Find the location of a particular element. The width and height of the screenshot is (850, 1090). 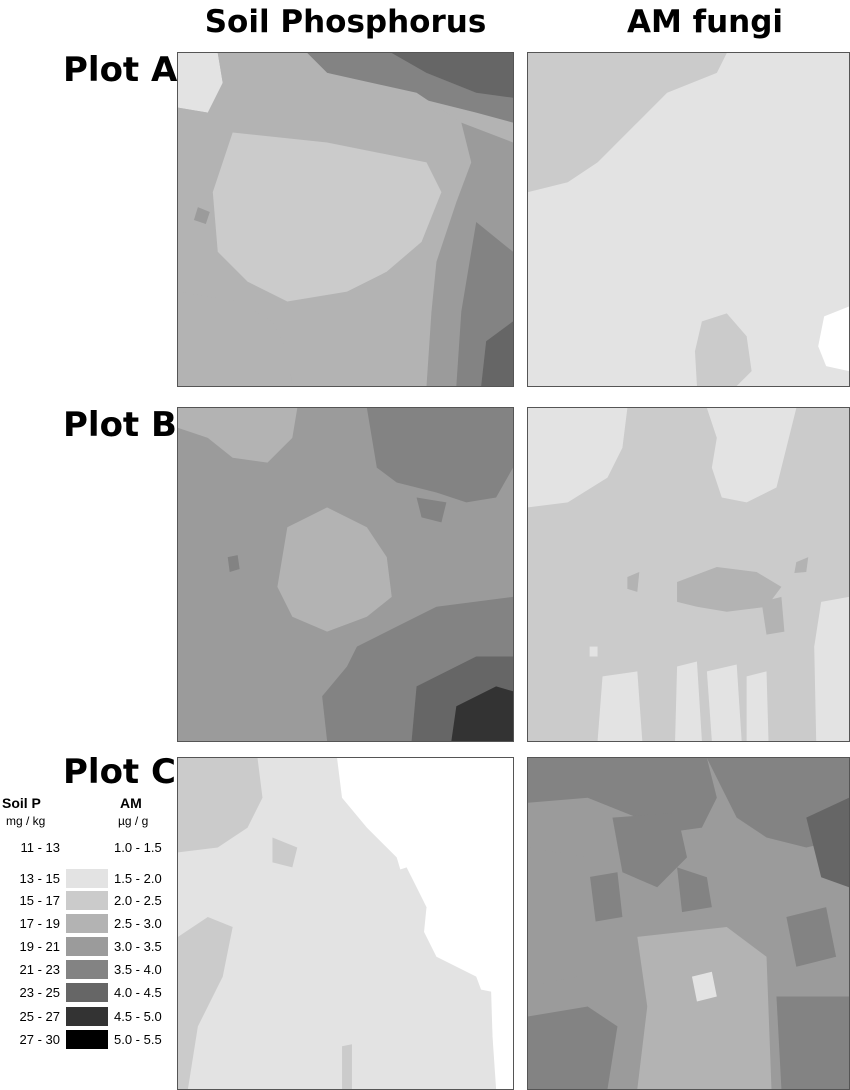

legend-row: 23 - 25 4.0 - 4.5 is located at coordinates (90, 994).